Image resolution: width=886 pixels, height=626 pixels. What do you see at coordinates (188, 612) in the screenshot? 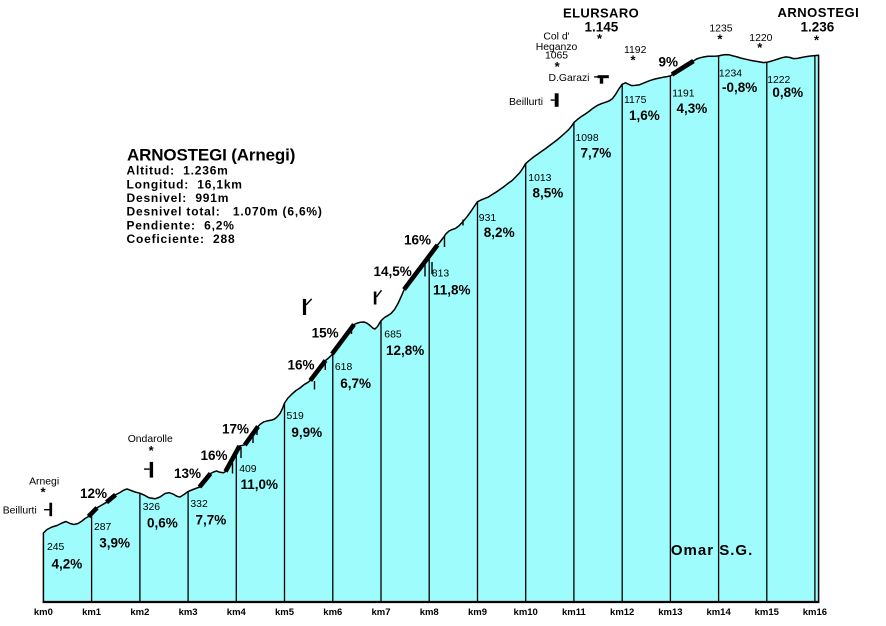
I see `svg-text: km3` at bounding box center [188, 612].